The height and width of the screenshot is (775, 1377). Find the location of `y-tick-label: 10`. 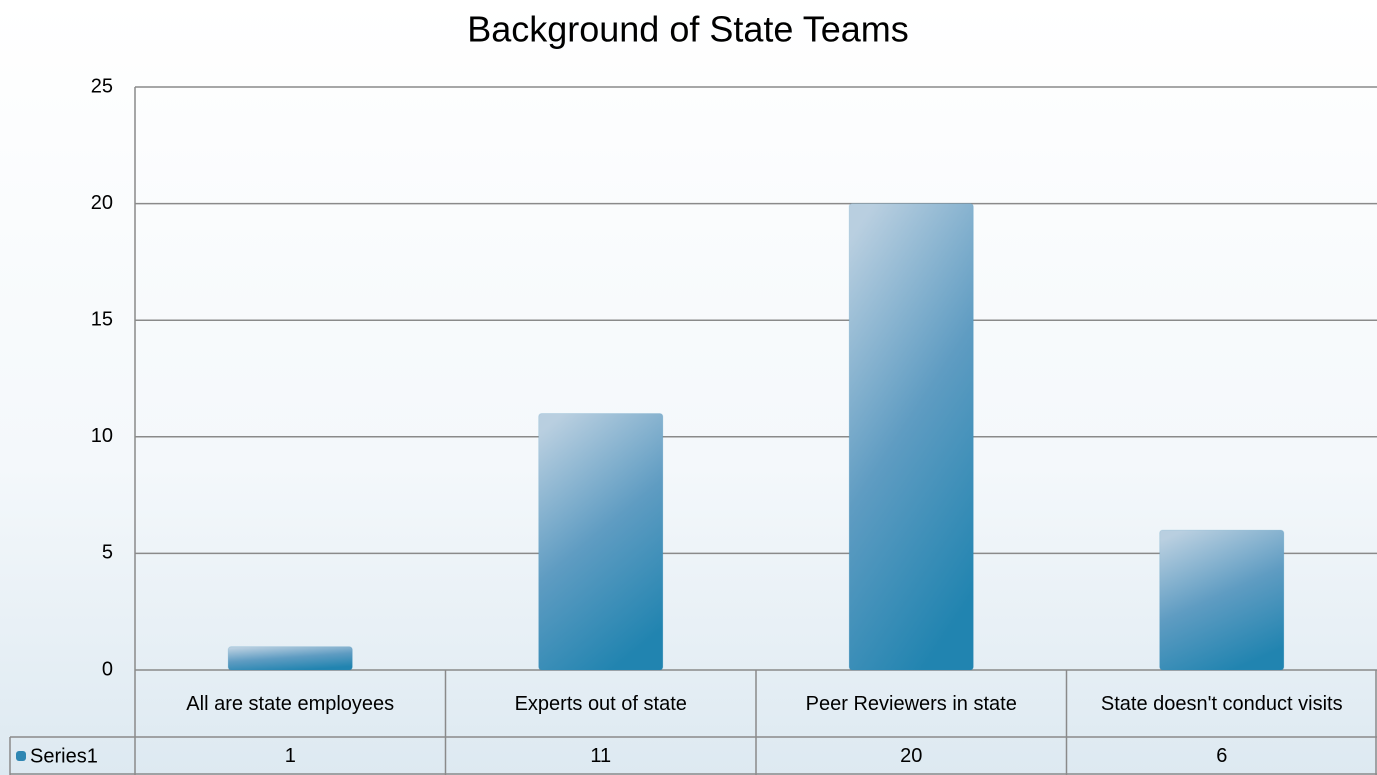

y-tick-label: 10 is located at coordinates (102, 436).